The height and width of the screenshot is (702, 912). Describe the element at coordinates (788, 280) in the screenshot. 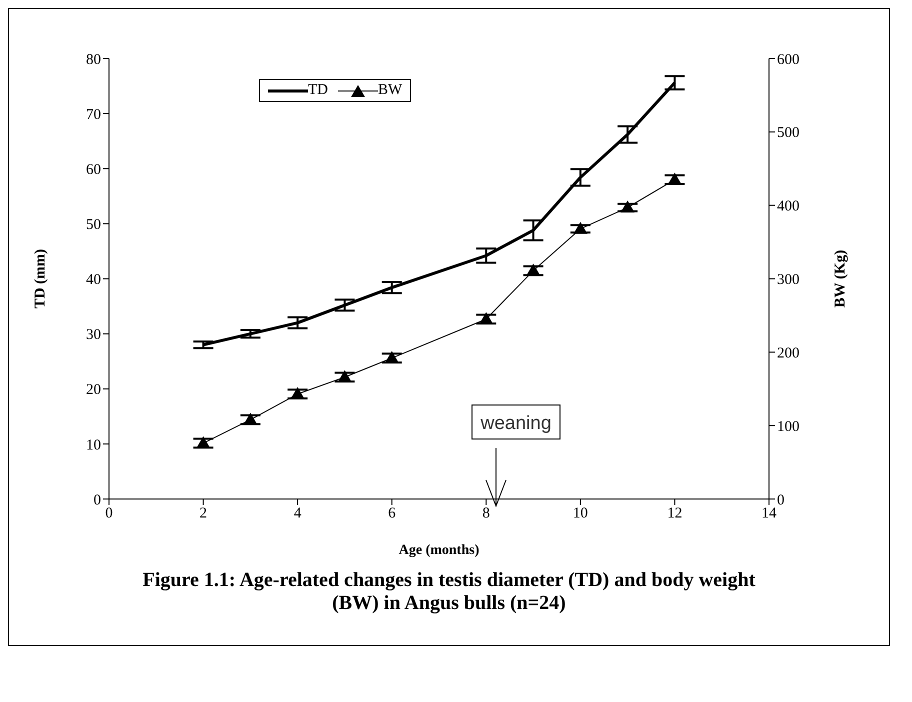

I see `y2-tick-label: 300` at that location.